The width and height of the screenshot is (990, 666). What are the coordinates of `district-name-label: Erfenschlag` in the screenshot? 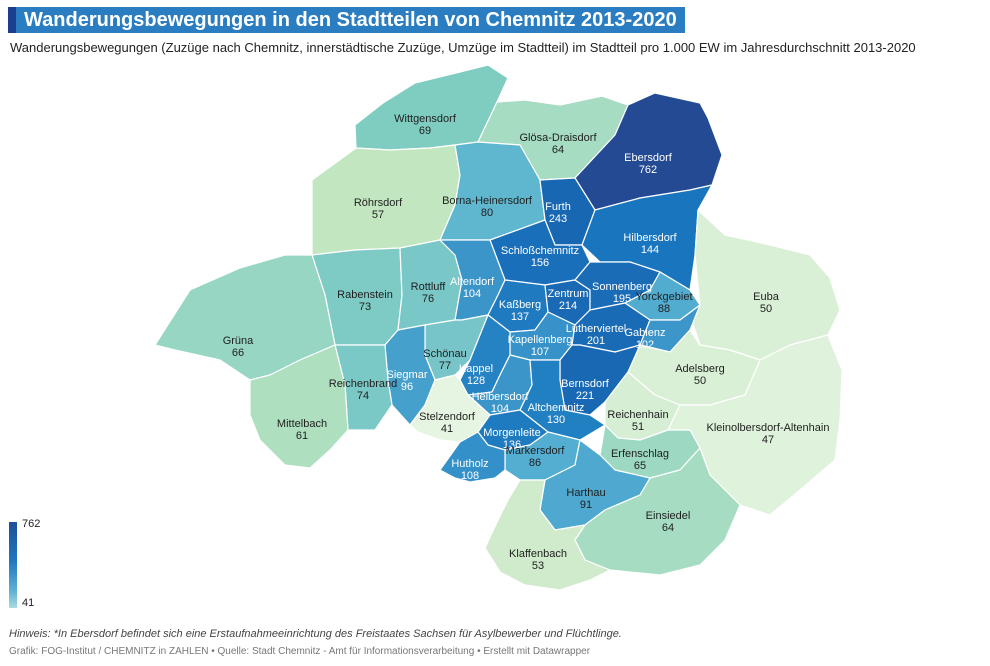 It's located at (640, 454).